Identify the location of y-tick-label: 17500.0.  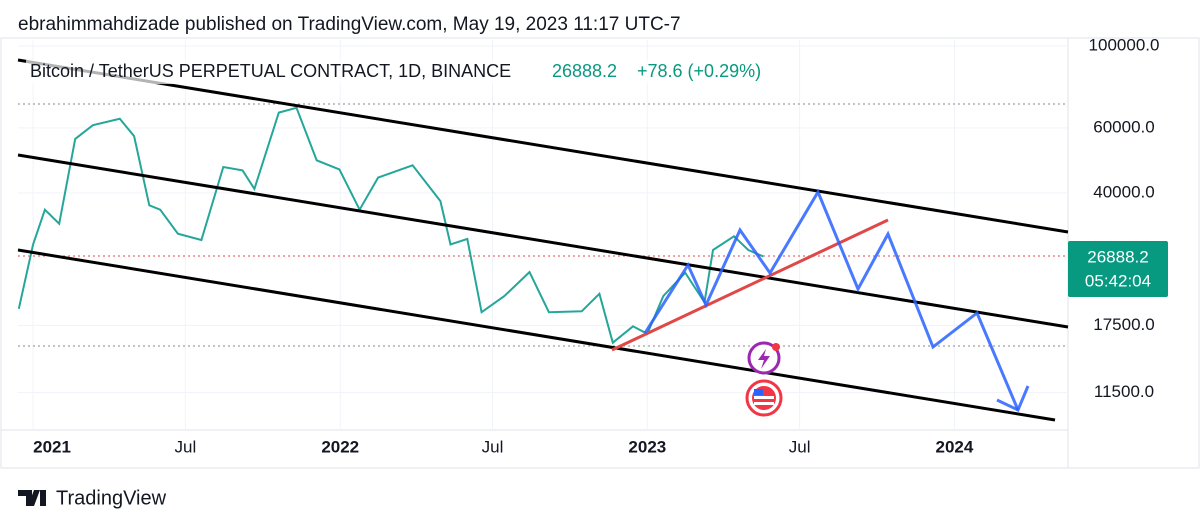
(1123, 324).